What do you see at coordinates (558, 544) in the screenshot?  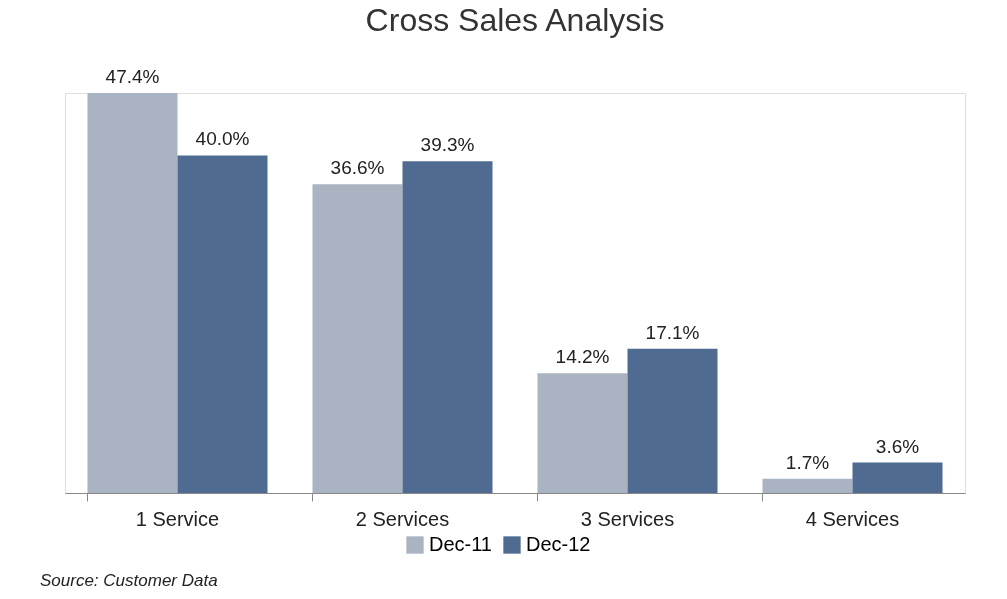 I see `legend-label: Dec-12` at bounding box center [558, 544].